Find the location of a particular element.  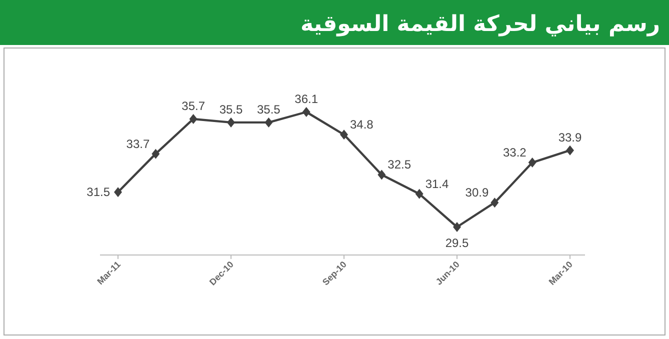

chart-title: رسم بياني لحركة القيمة السوقية is located at coordinates (480, 24).